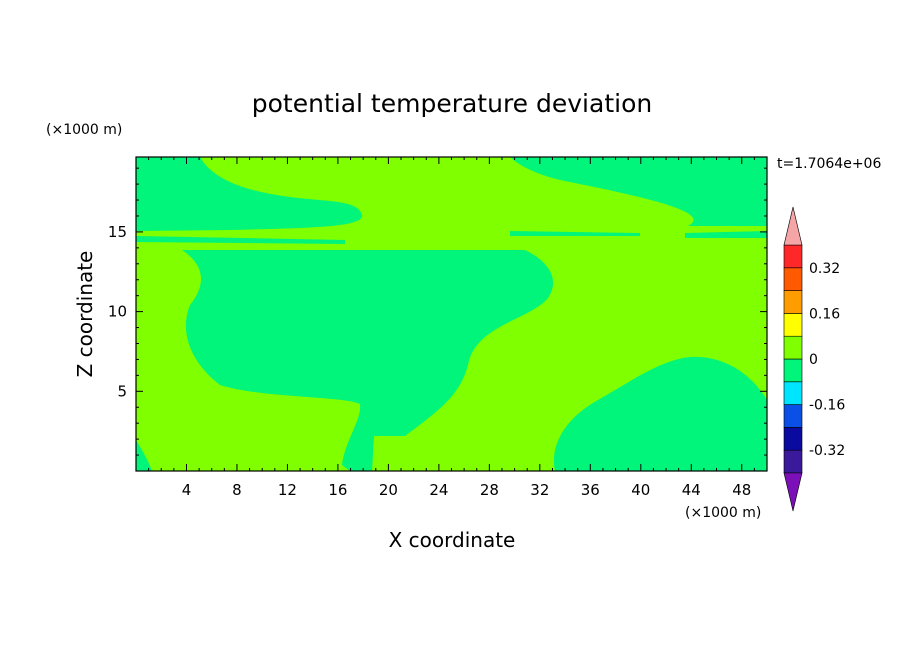 This screenshot has width=904, height=654. Describe the element at coordinates (388, 490) in the screenshot. I see `x-tick-label: 20` at that location.